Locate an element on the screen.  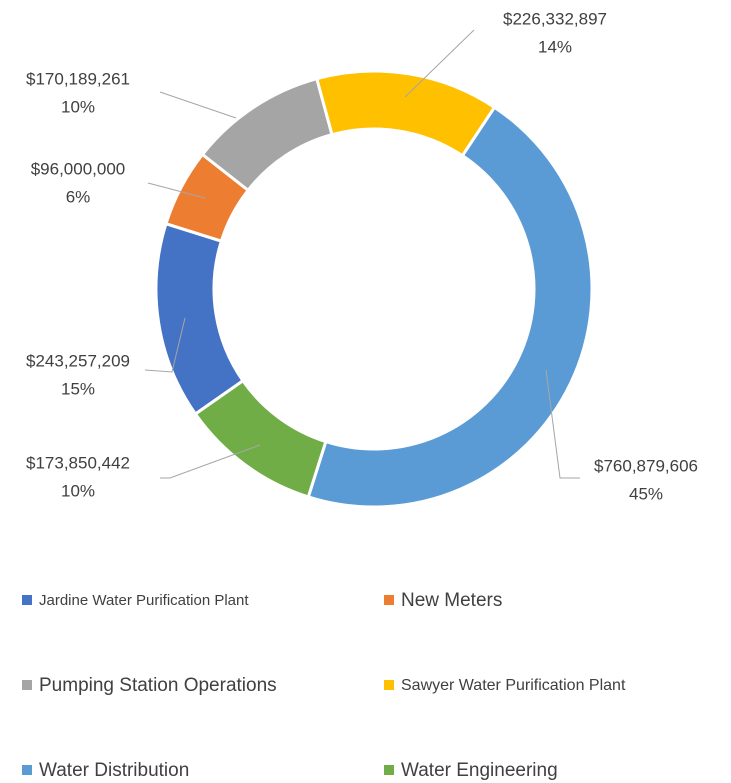
data-label: 15% is located at coordinates (78, 388).